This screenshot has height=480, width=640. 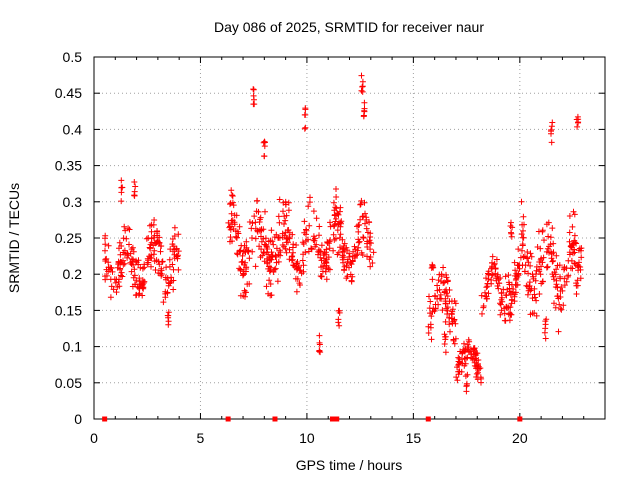 I want to click on y-tick-label: 0.15, so click(x=68, y=310).